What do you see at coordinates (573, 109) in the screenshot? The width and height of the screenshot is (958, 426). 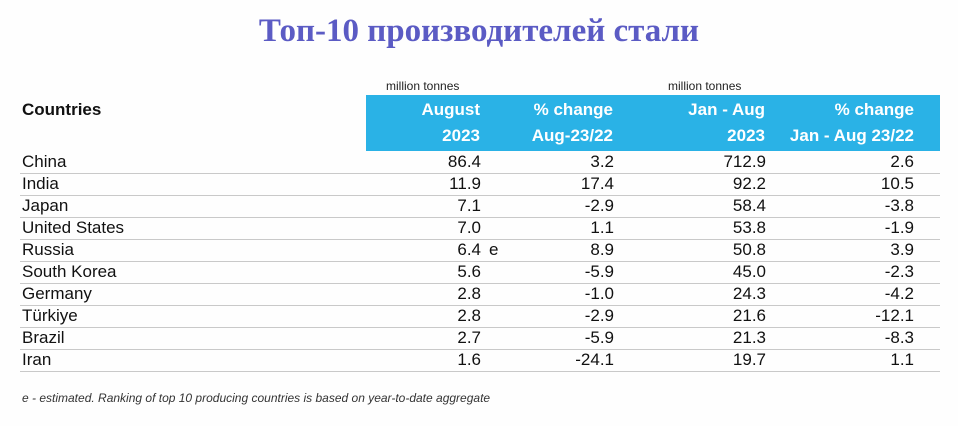 I see `header-pct-change-month: % change` at bounding box center [573, 109].